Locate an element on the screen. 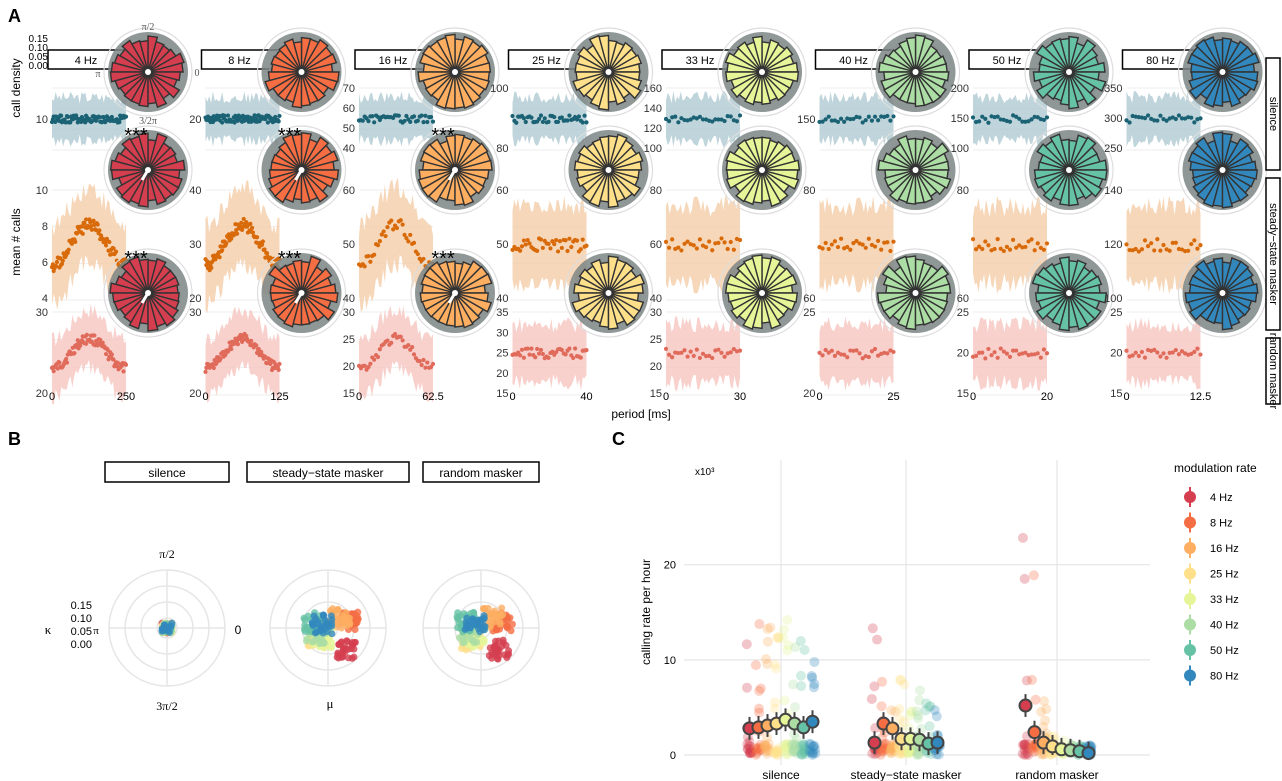  y-tick-label: 60 is located at coordinates (349, 191).